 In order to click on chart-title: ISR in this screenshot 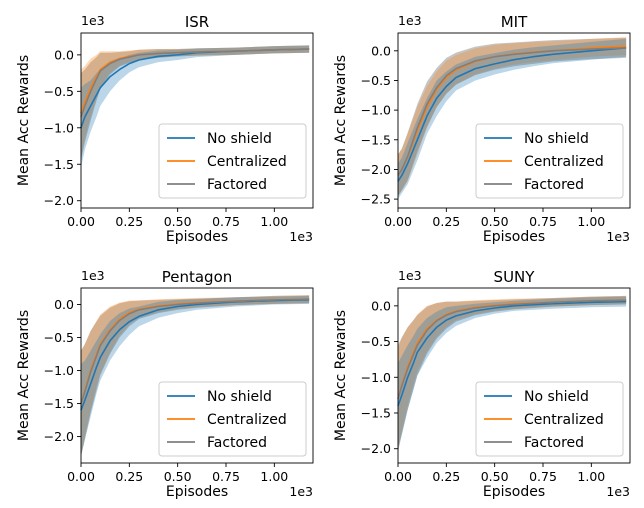, I will do `click(197, 22)`.